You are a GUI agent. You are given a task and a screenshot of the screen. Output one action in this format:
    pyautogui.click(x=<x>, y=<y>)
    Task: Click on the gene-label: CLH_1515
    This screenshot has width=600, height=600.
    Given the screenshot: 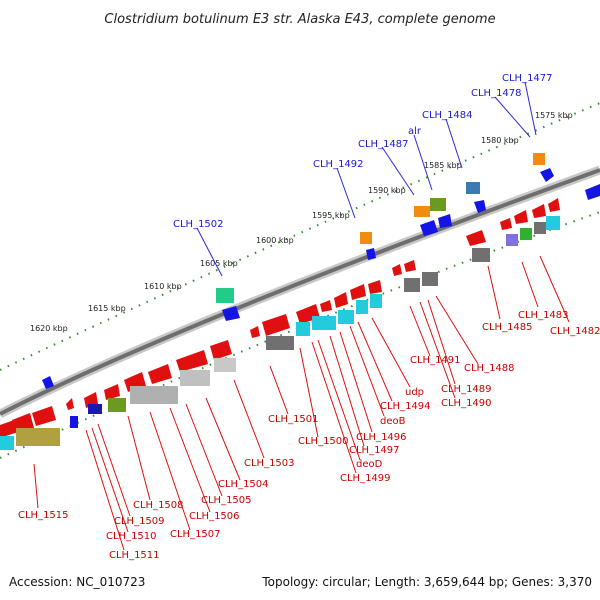 What is the action you would take?
    pyautogui.click(x=43, y=515)
    